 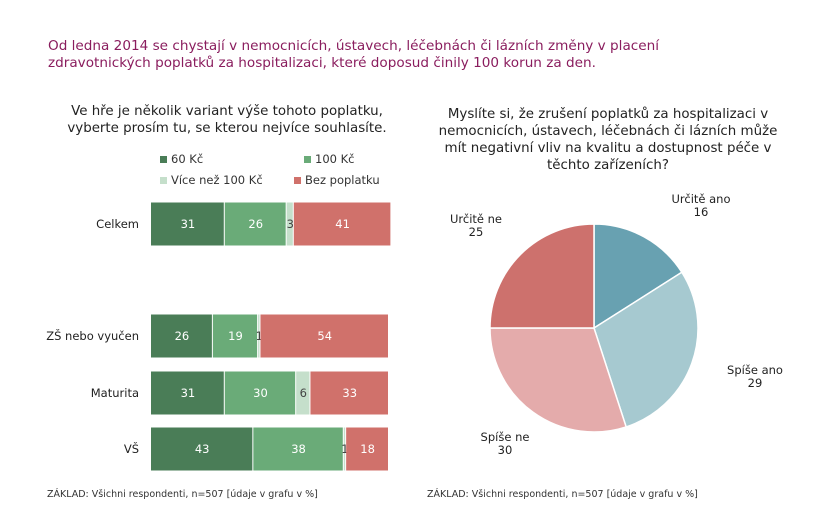 What do you see at coordinates (755, 383) in the screenshot?
I see `pie-label-value: 29` at bounding box center [755, 383].